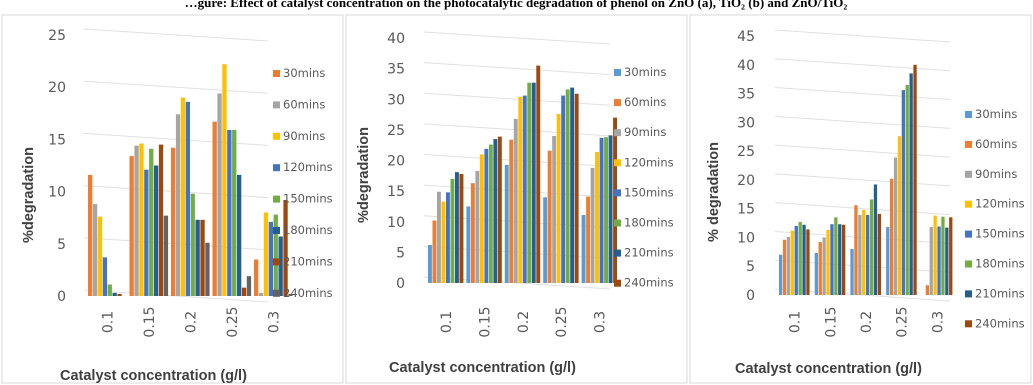  What do you see at coordinates (308, 230) in the screenshot?
I see `legend-label: 180mins` at bounding box center [308, 230].